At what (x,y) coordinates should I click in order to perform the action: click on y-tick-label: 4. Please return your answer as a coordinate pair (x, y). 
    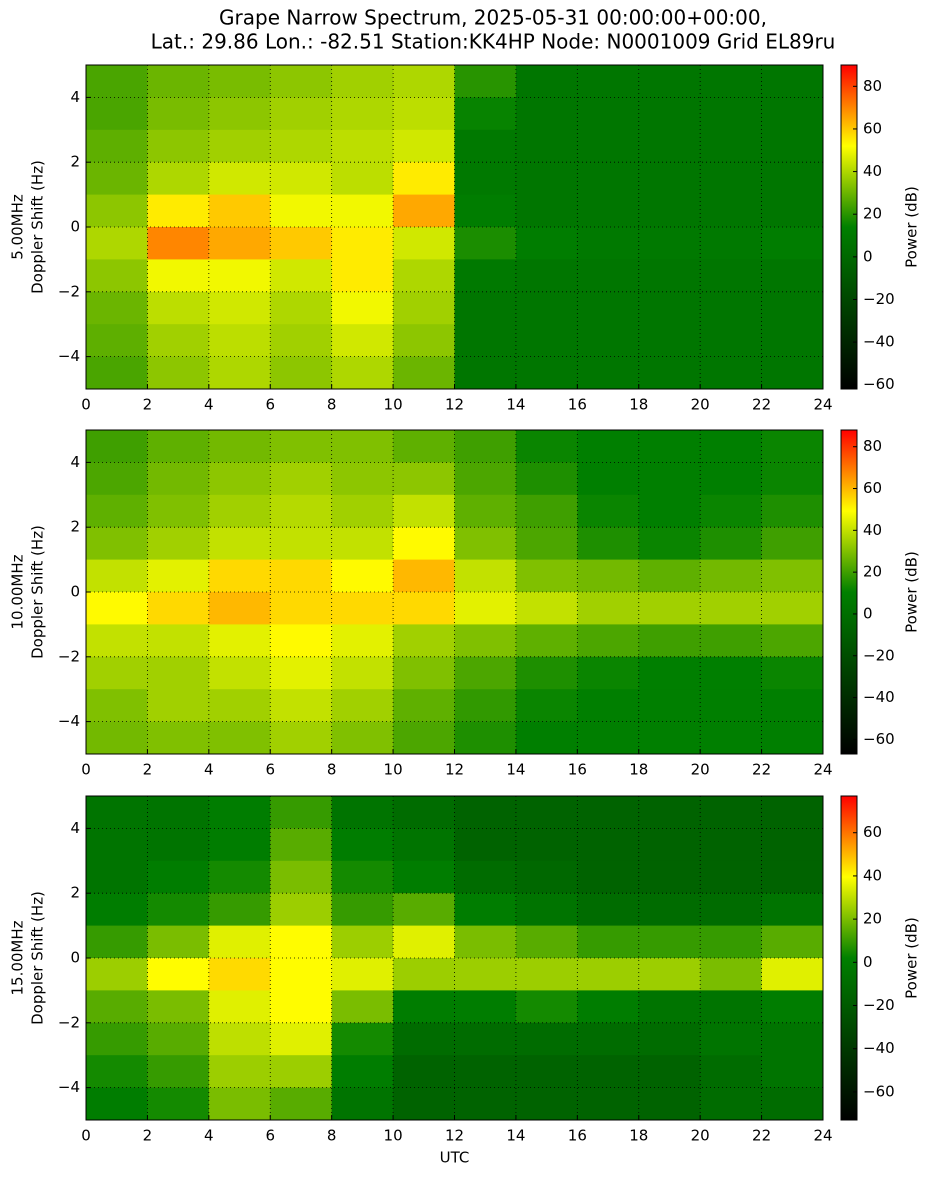
    Looking at the image, I should click on (75, 462).